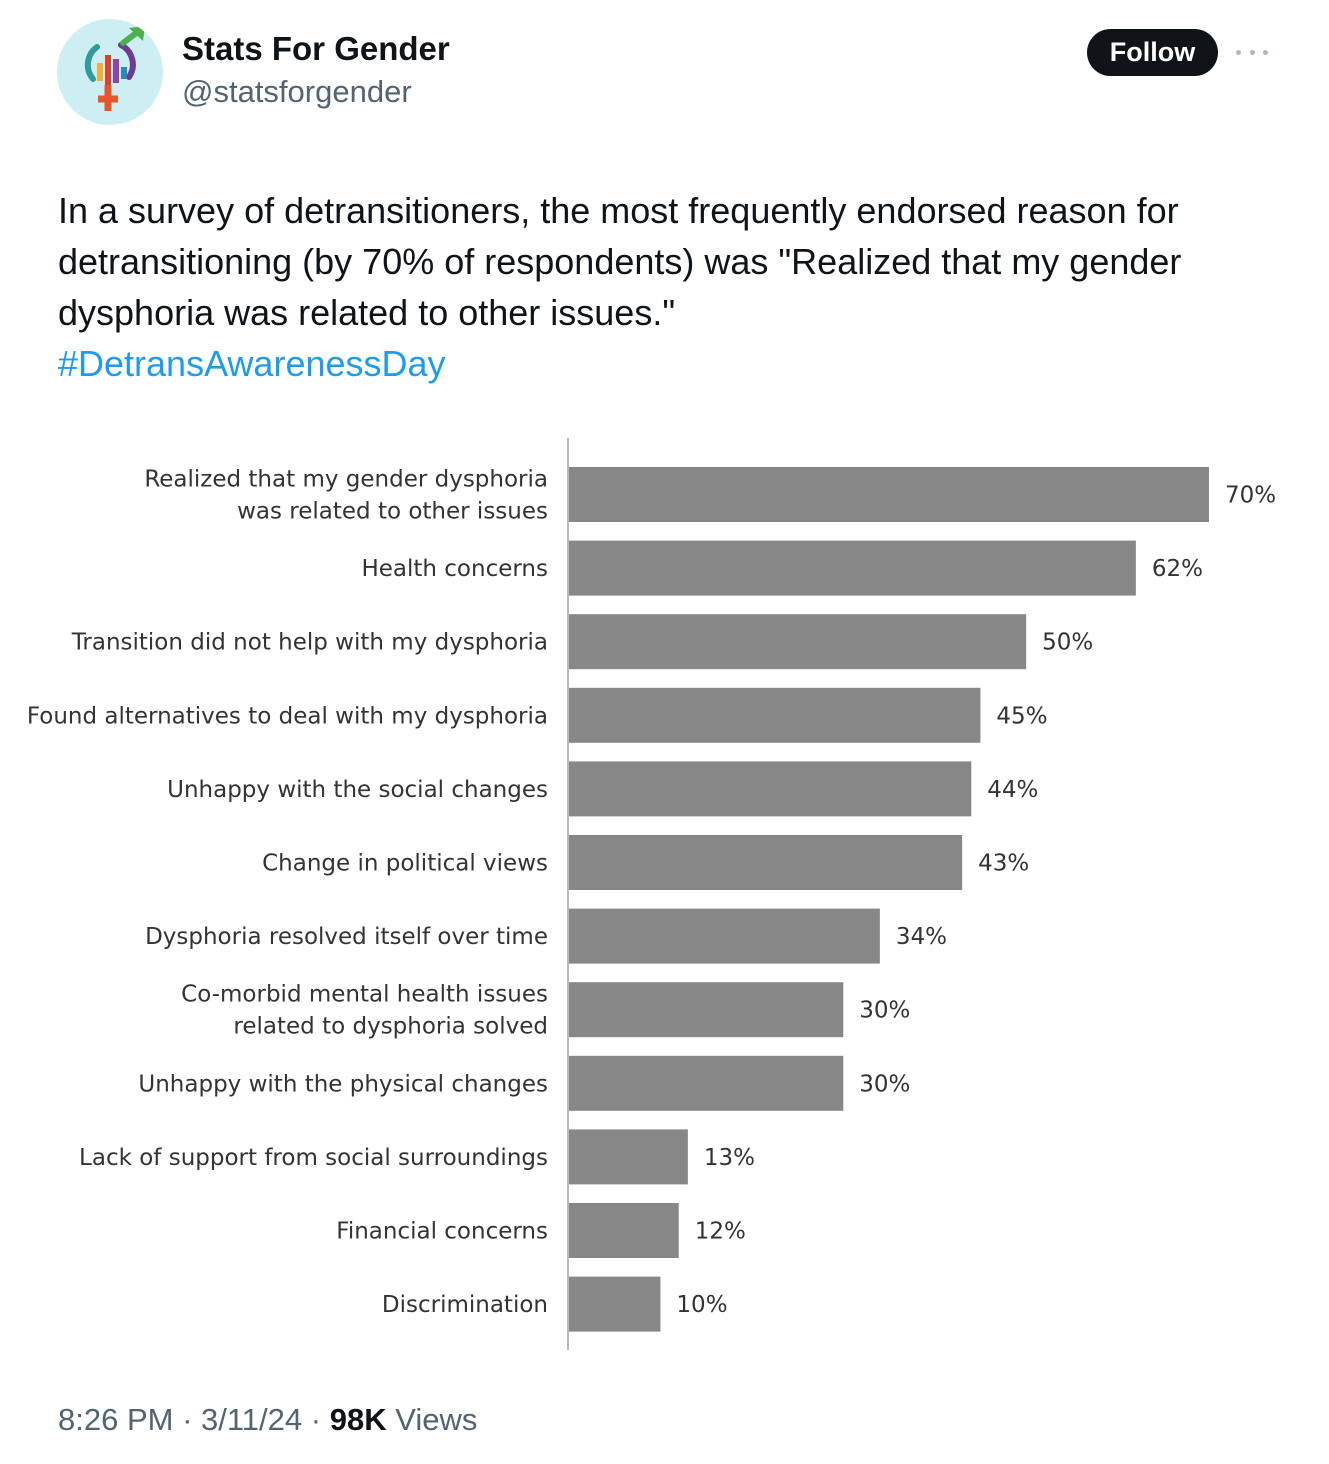 This screenshot has height=1464, width=1329. What do you see at coordinates (442, 1232) in the screenshot?
I see `category-label: Financial concerns` at bounding box center [442, 1232].